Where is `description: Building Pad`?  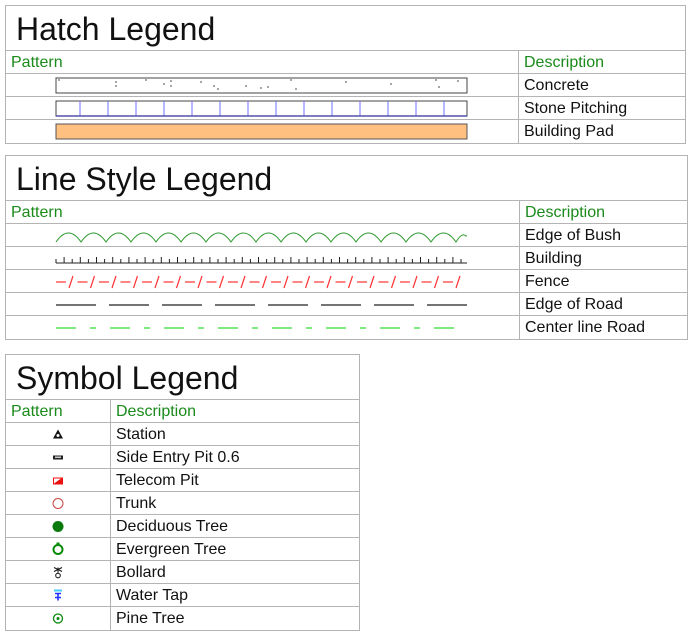
description: Building Pad is located at coordinates (569, 131).